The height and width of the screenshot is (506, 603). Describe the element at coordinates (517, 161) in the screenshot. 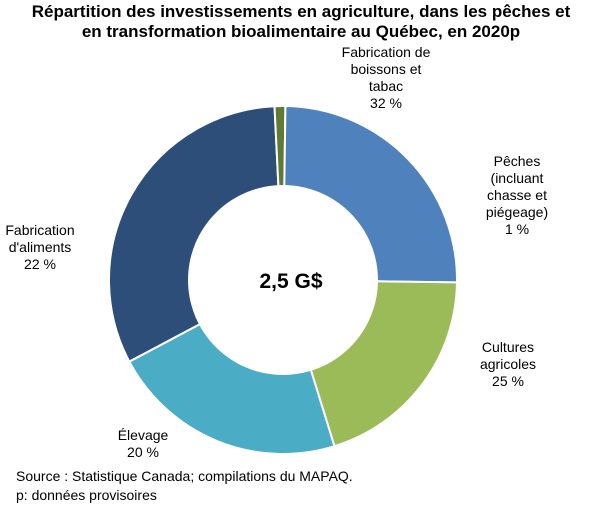

I see `slice-label-line: Pêches` at that location.